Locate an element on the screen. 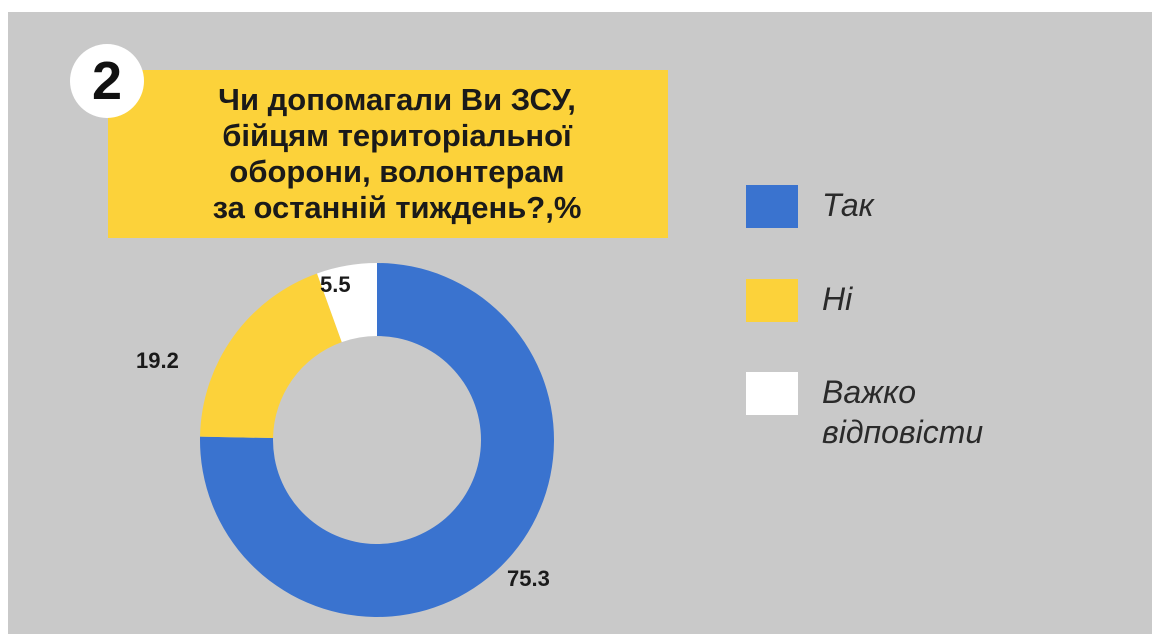  data-label-hard-to-say: 5.5 is located at coordinates (335, 284).